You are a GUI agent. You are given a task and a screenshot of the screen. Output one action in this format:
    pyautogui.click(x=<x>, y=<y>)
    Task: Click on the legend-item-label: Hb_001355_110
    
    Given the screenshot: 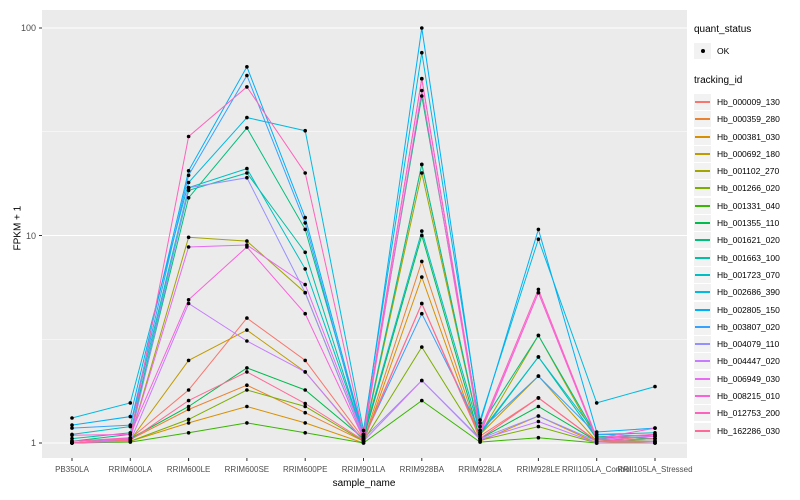 What is the action you would take?
    pyautogui.click(x=748, y=223)
    